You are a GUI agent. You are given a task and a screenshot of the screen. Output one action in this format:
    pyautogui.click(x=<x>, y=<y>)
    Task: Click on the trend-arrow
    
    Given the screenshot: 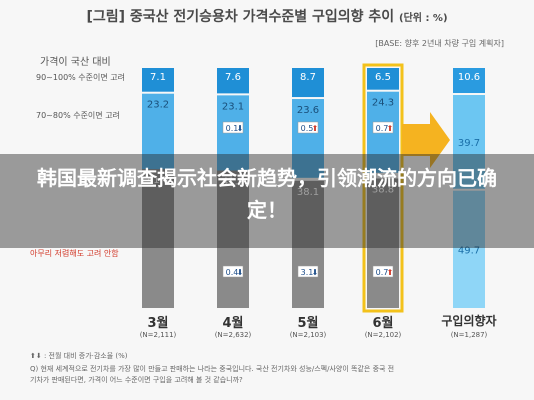 What is the action you would take?
    pyautogui.click(x=426, y=140)
    